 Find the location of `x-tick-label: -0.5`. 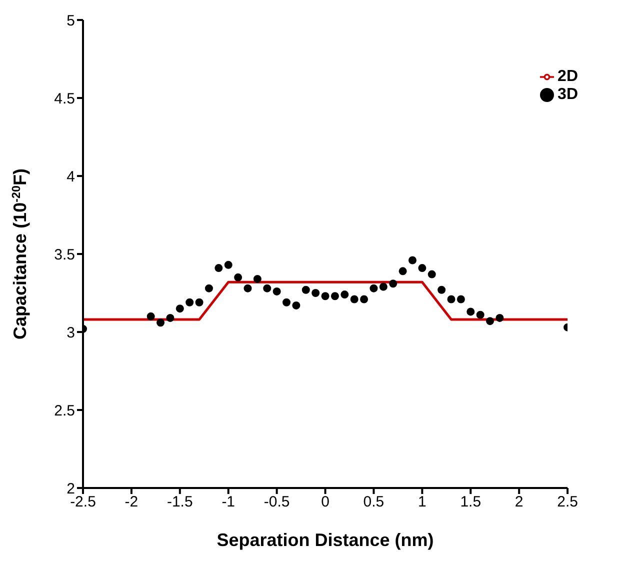

x-tick-label: -0.5 is located at coordinates (277, 502).